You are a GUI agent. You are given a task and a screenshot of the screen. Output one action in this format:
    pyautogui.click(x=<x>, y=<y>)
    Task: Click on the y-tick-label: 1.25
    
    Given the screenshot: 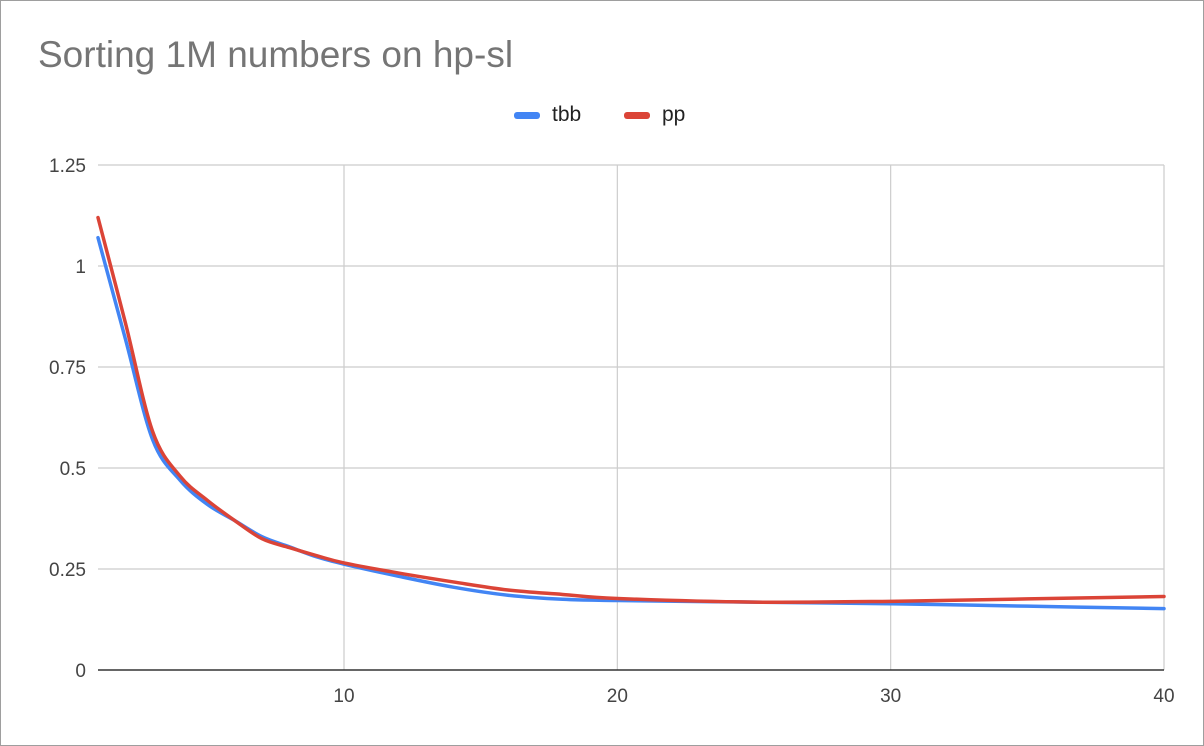 What is the action you would take?
    pyautogui.click(x=67, y=166)
    